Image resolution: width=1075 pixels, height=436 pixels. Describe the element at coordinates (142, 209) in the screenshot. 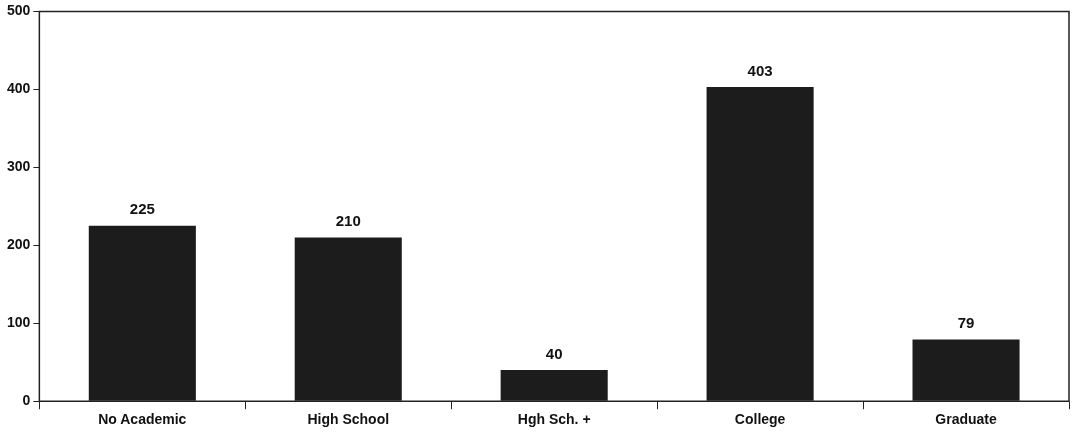

I see `data-label: 225` at that location.